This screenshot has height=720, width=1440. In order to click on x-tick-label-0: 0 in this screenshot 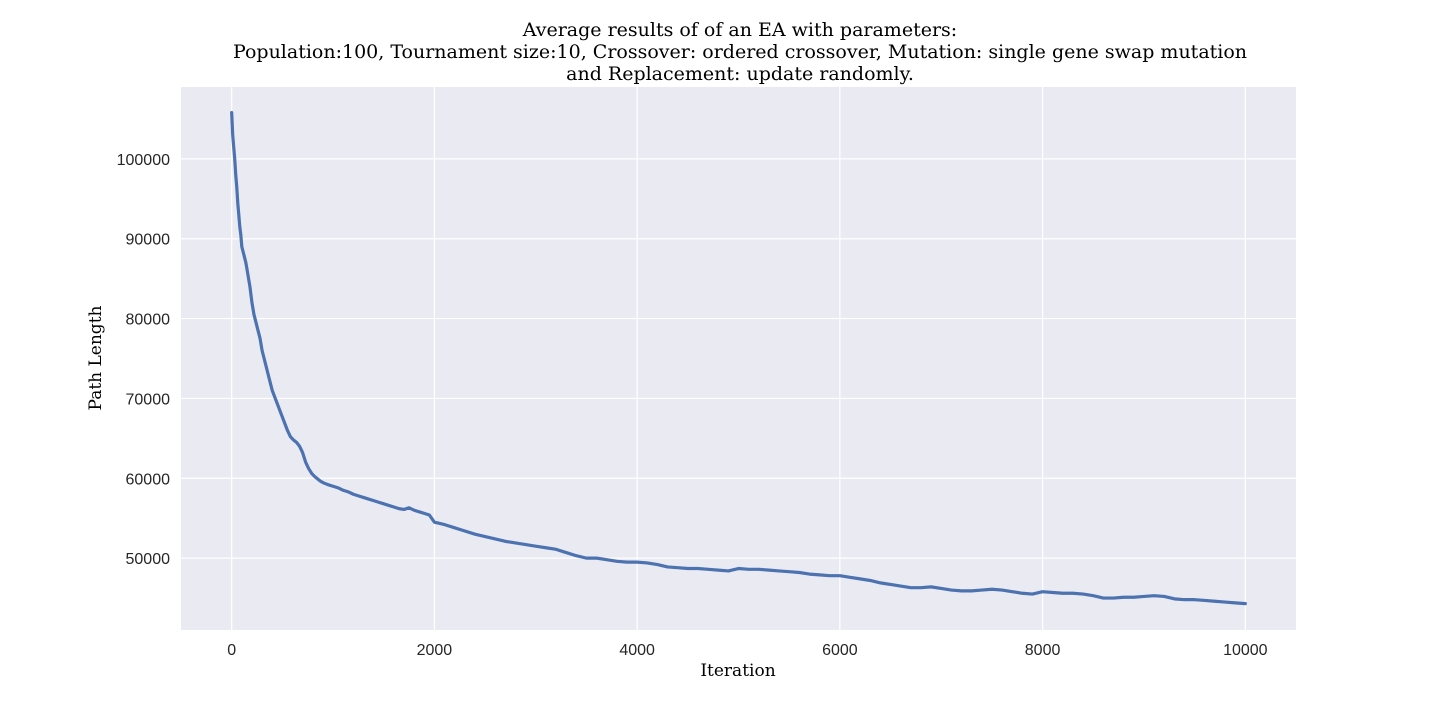, I will do `click(231, 650)`.